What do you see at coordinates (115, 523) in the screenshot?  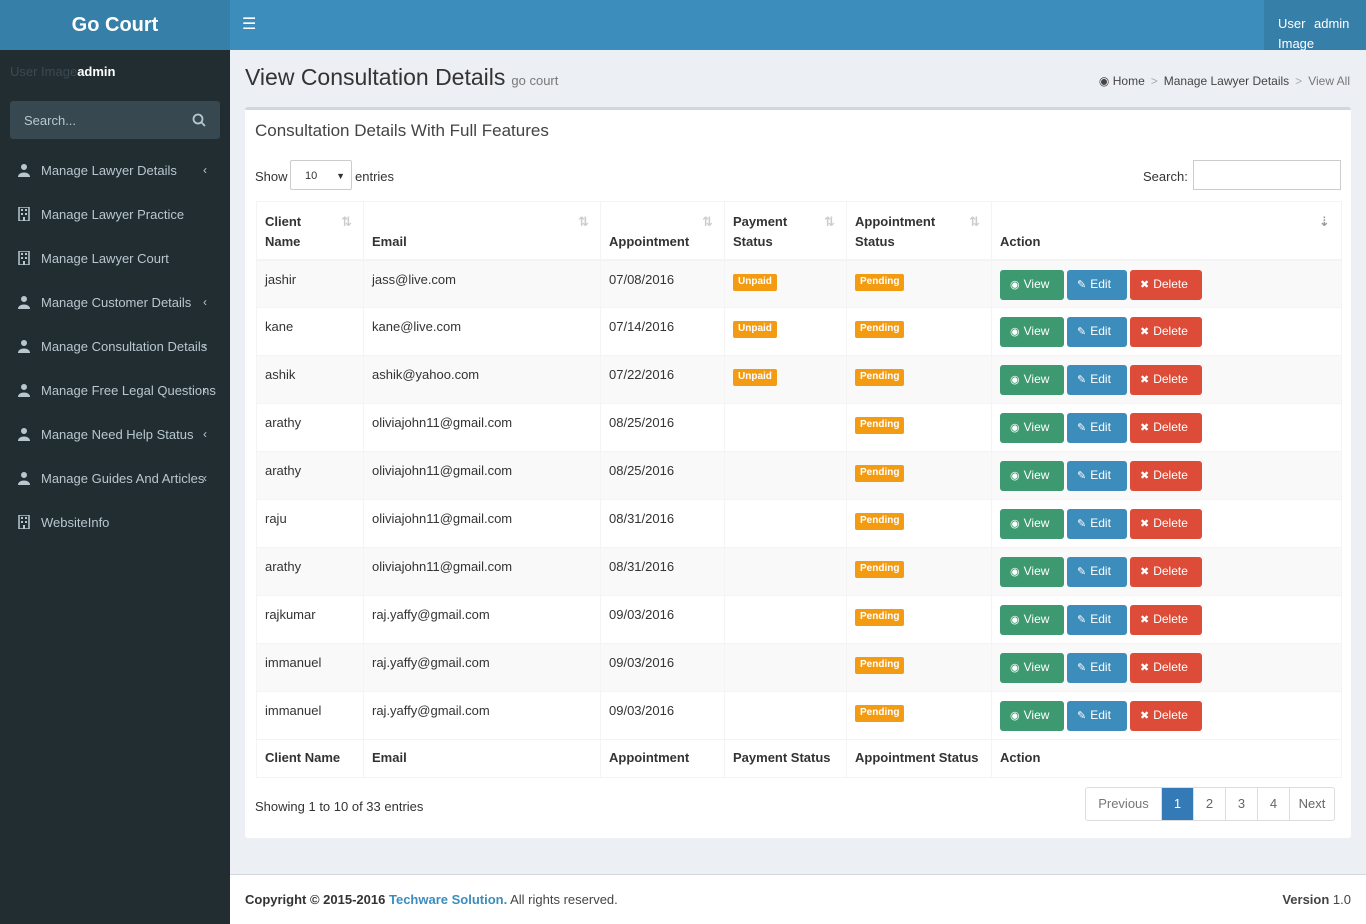 I see `sidebar-item: WebsiteInfo` at bounding box center [115, 523].